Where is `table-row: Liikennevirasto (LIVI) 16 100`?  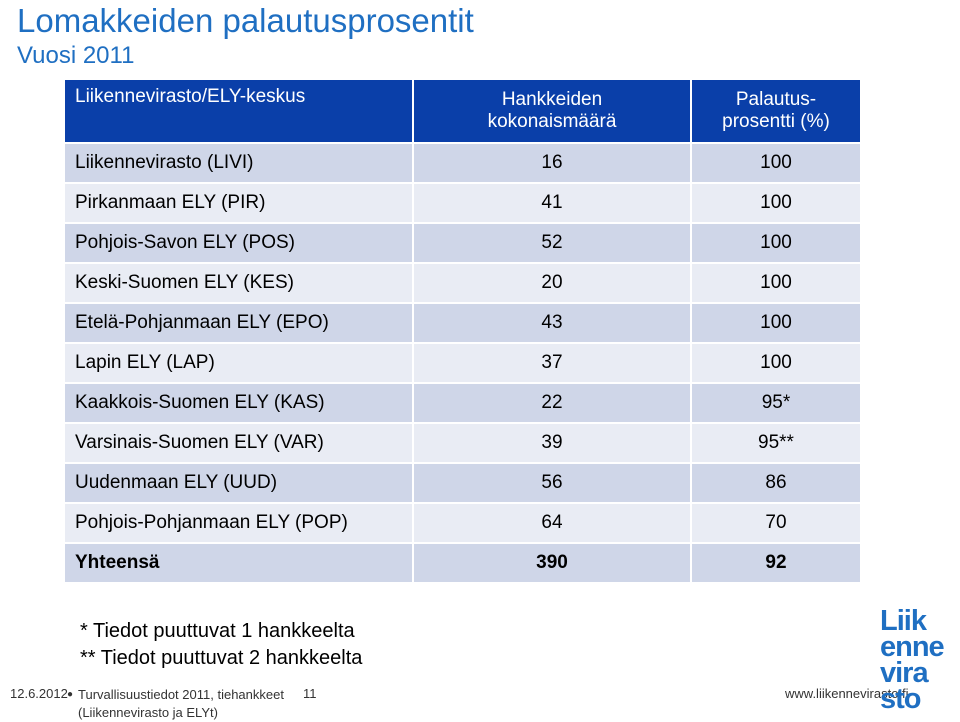 table-row: Liikennevirasto (LIVI) 16 100 is located at coordinates (462, 163).